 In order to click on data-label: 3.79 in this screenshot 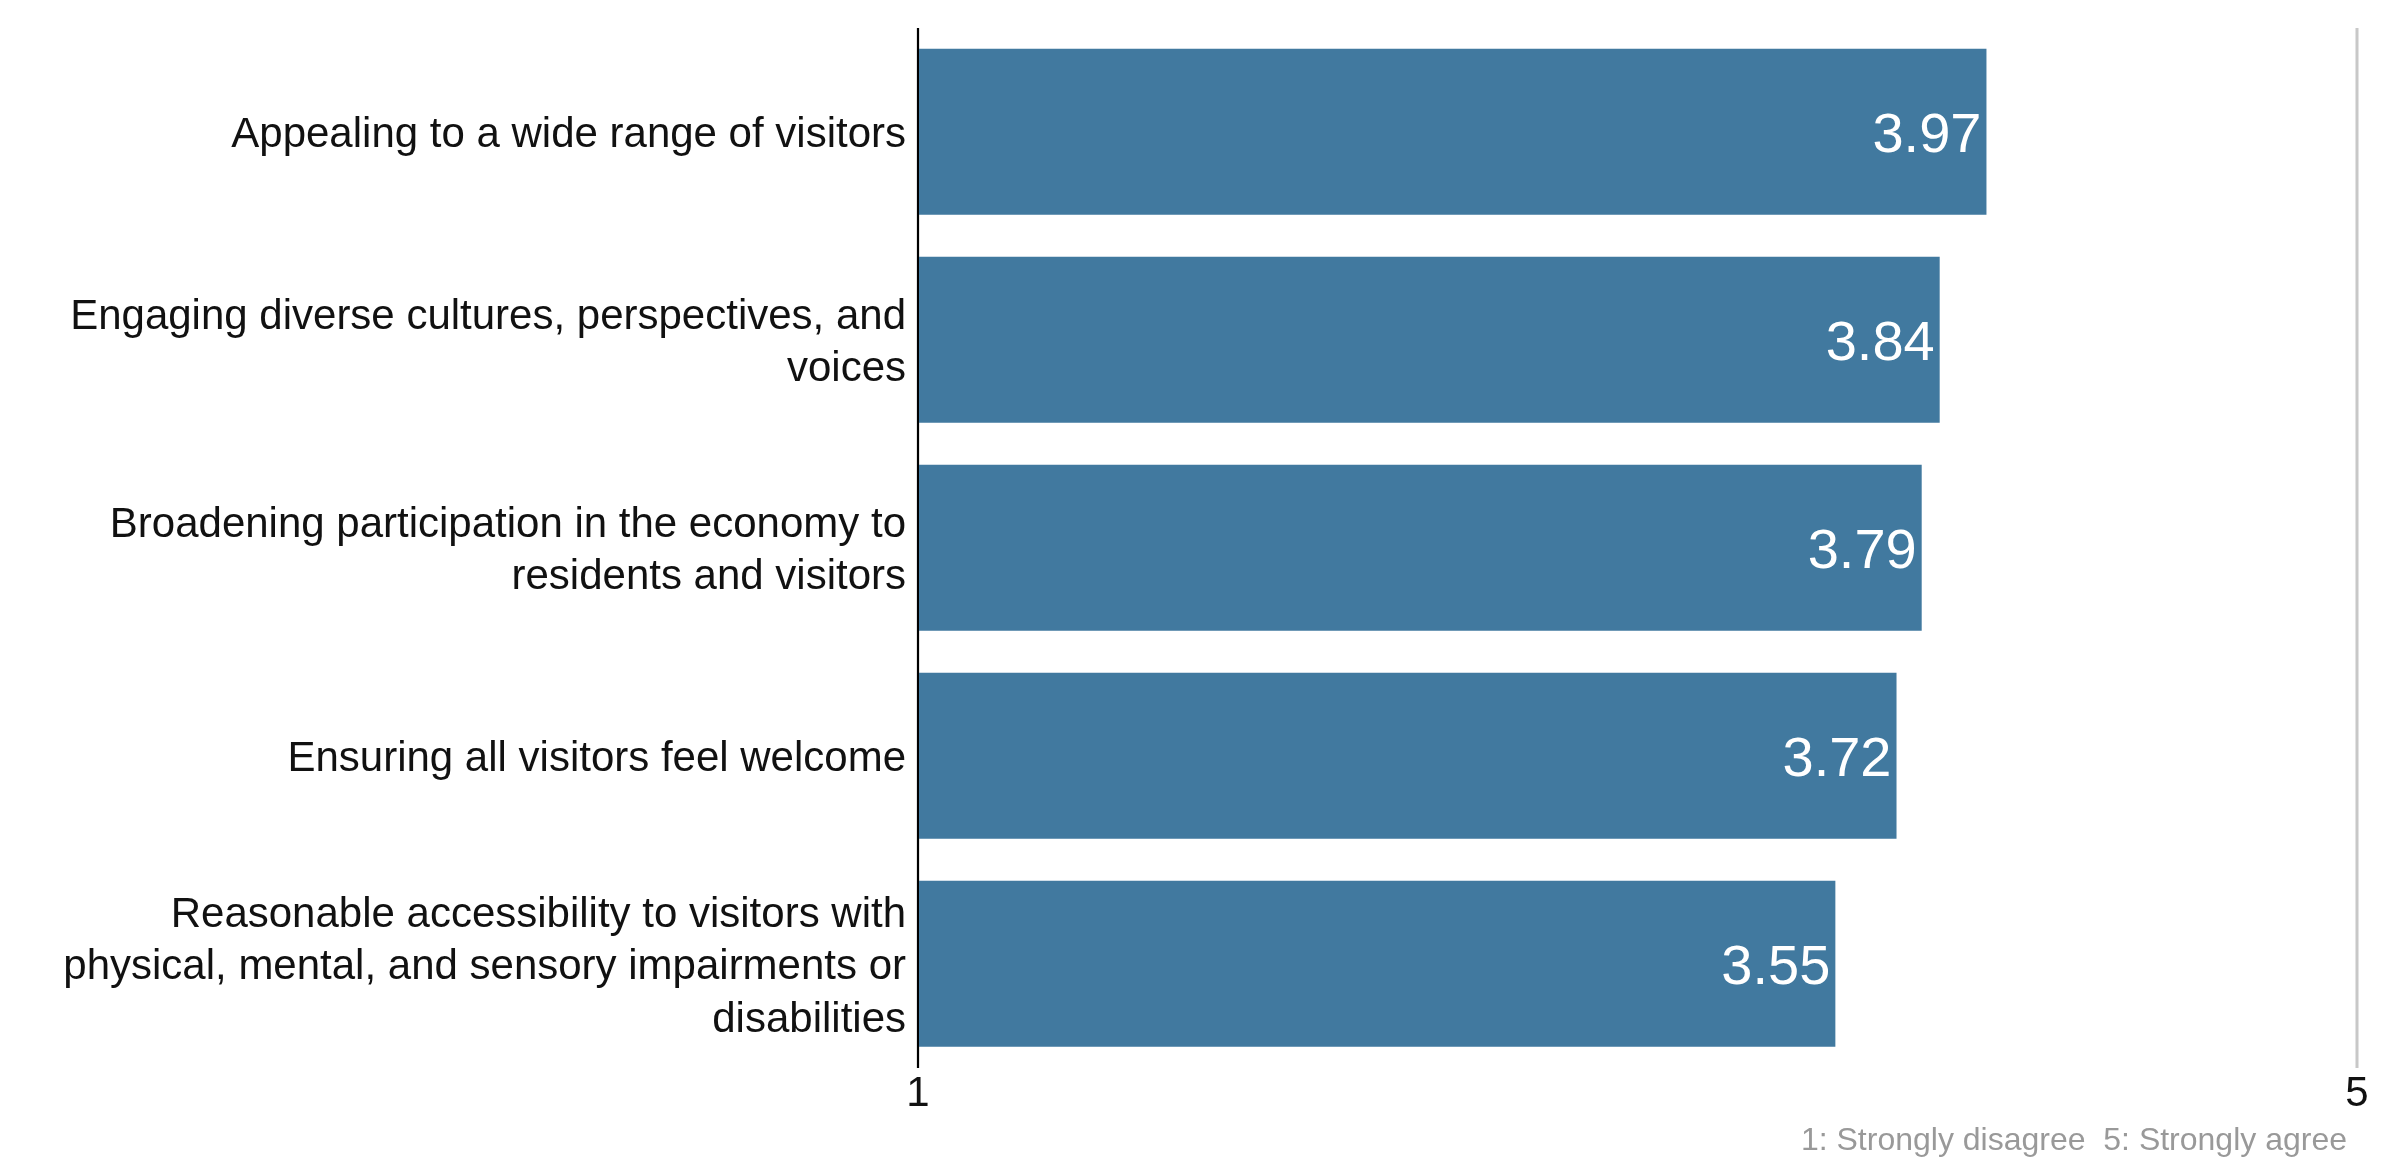, I will do `click(1862, 548)`.